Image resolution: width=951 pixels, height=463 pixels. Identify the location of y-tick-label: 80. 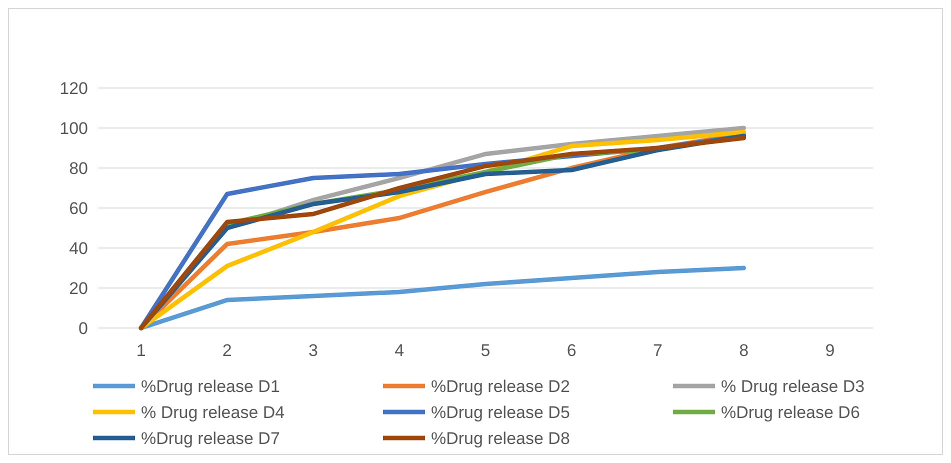
(78, 168).